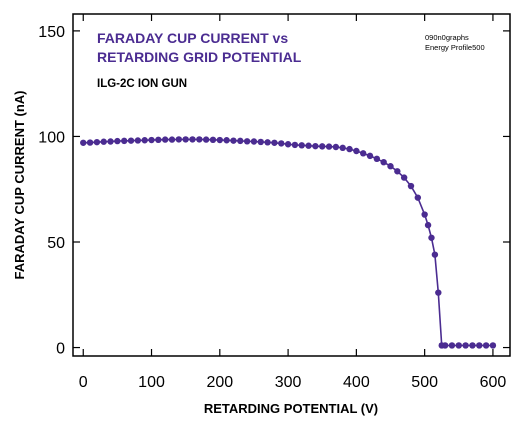 The image size is (511, 424). I want to click on x-axis-label: RETARDING POTENTIAL (V), so click(291, 408).